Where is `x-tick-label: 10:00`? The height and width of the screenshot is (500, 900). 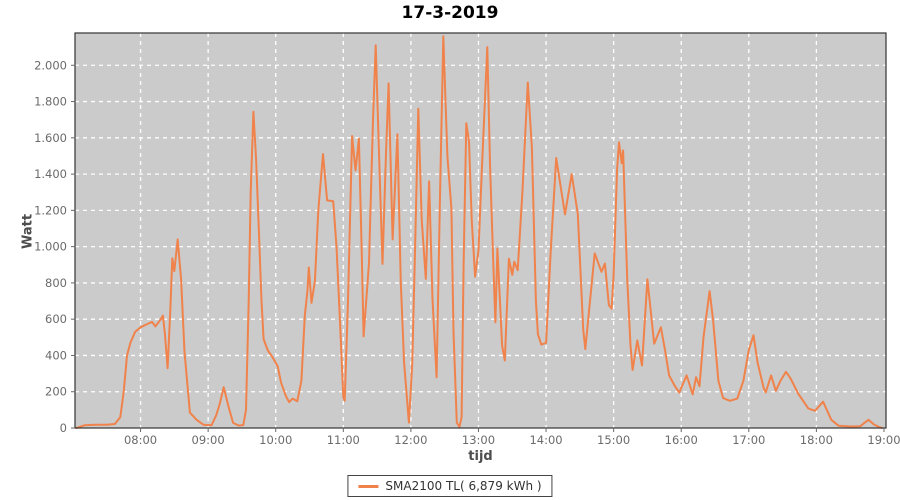 x-tick-label: 10:00 is located at coordinates (275, 440).